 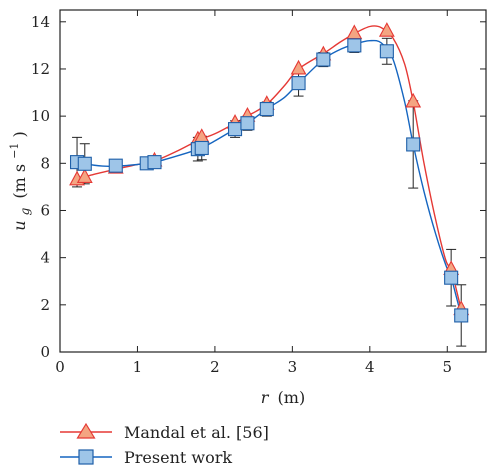 What do you see at coordinates (292, 397) in the screenshot?
I see `x-axis-unit: (m)` at bounding box center [292, 397].